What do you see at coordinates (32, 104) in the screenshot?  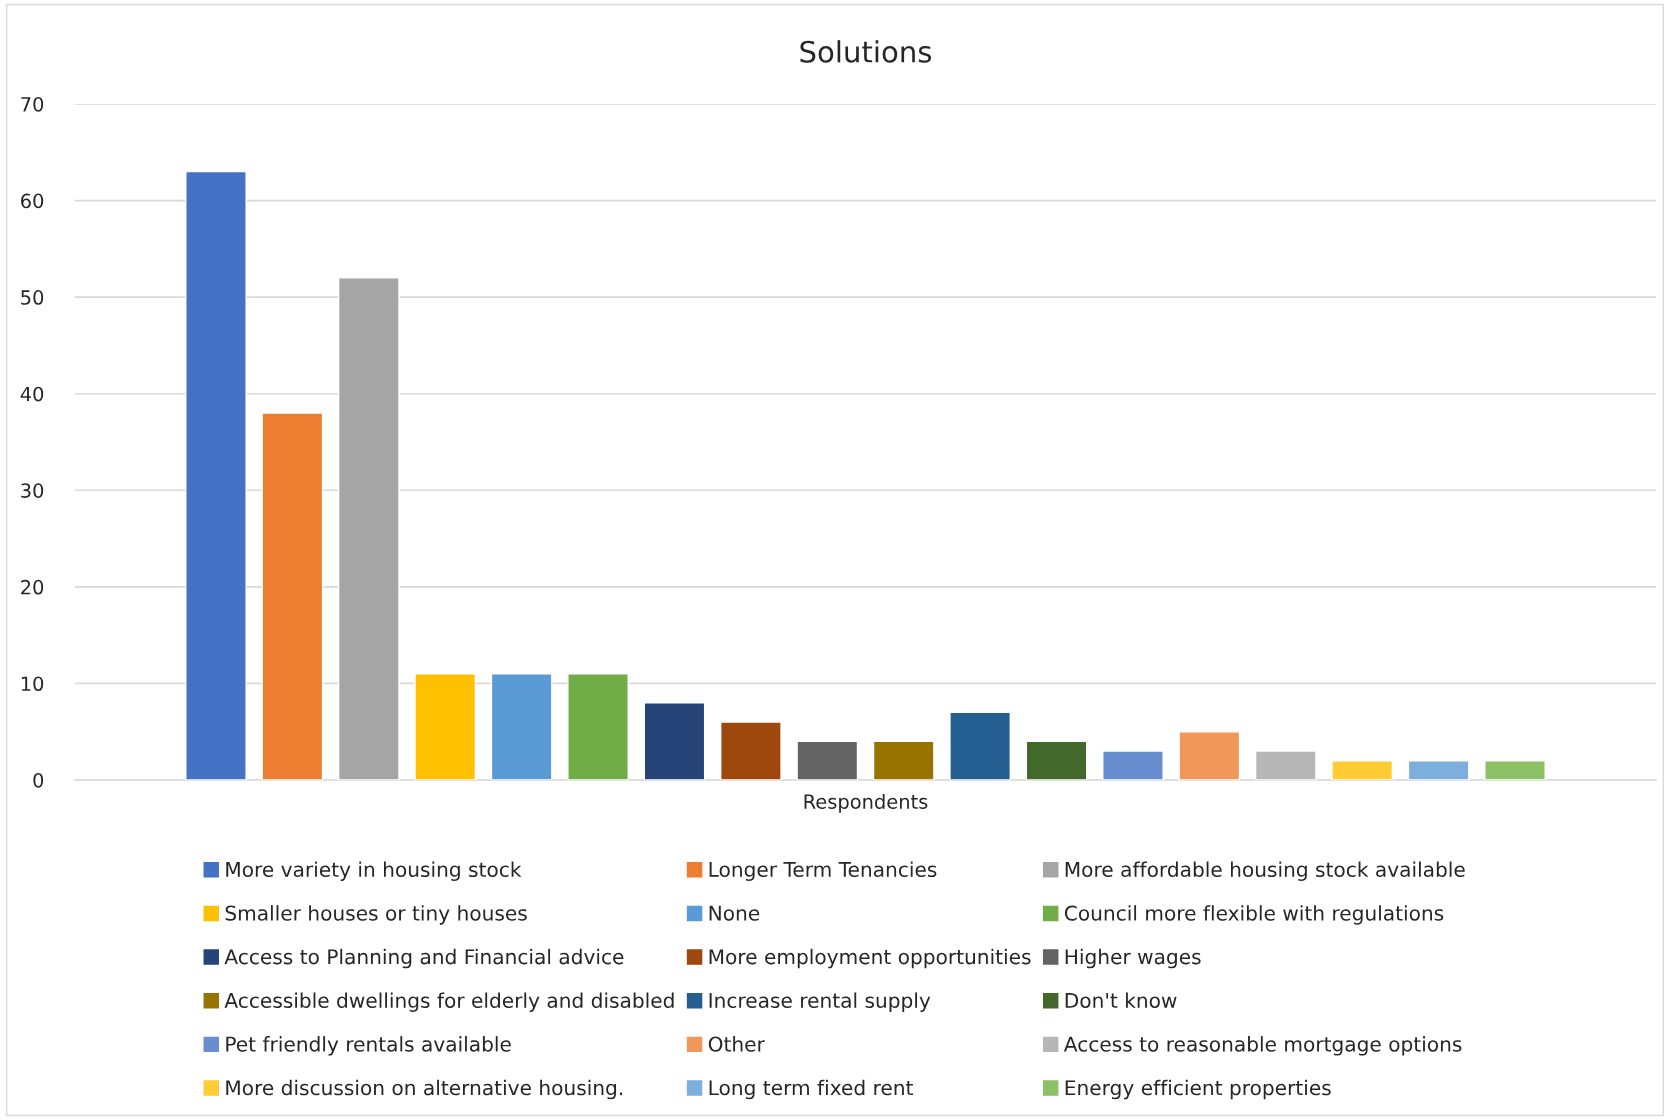 I see `y-tick-label: 70` at bounding box center [32, 104].